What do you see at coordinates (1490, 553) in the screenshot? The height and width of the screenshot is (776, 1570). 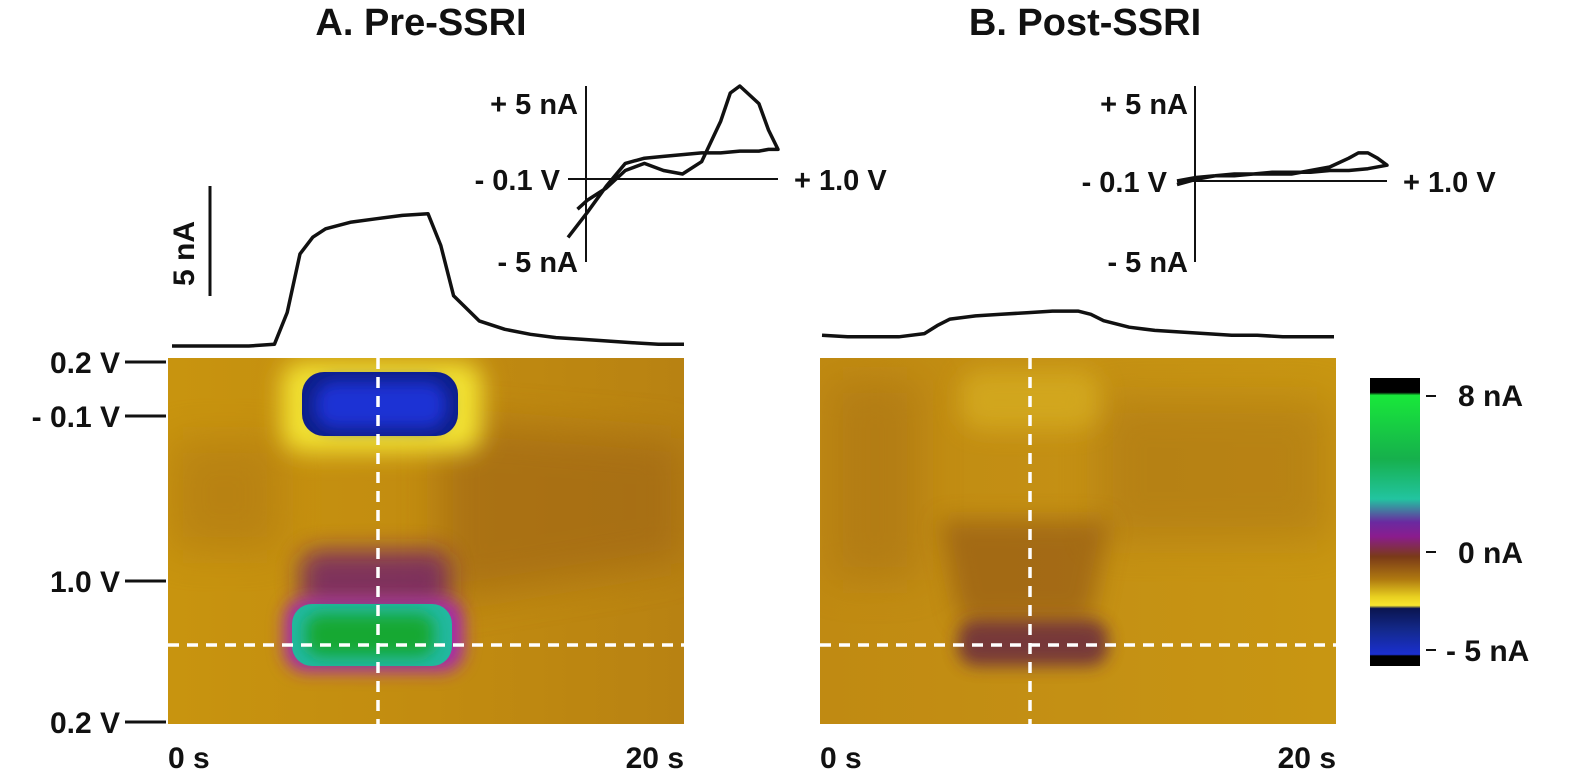 I see `colorbar-label-zero: 0 nA` at bounding box center [1490, 553].